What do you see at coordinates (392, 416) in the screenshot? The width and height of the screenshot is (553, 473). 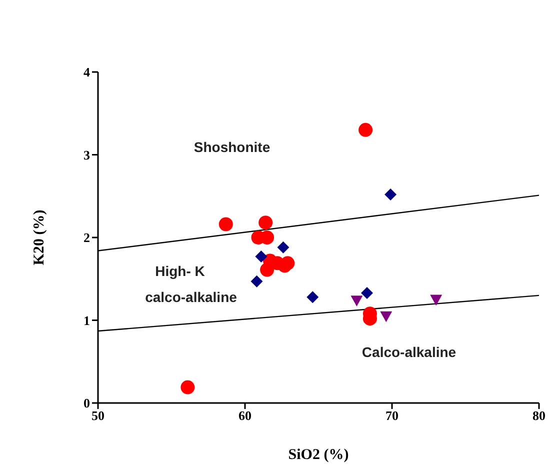 I see `x-tick-label: 70` at bounding box center [392, 416].